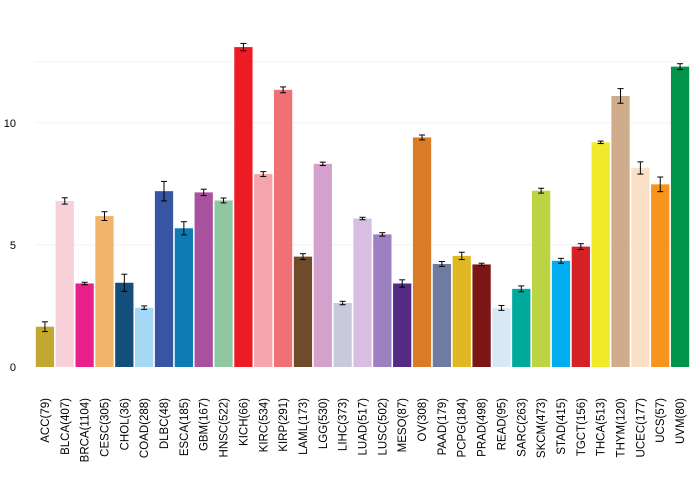  I want to click on y-axis-ticks: 0 5 10, so click(10, 246).